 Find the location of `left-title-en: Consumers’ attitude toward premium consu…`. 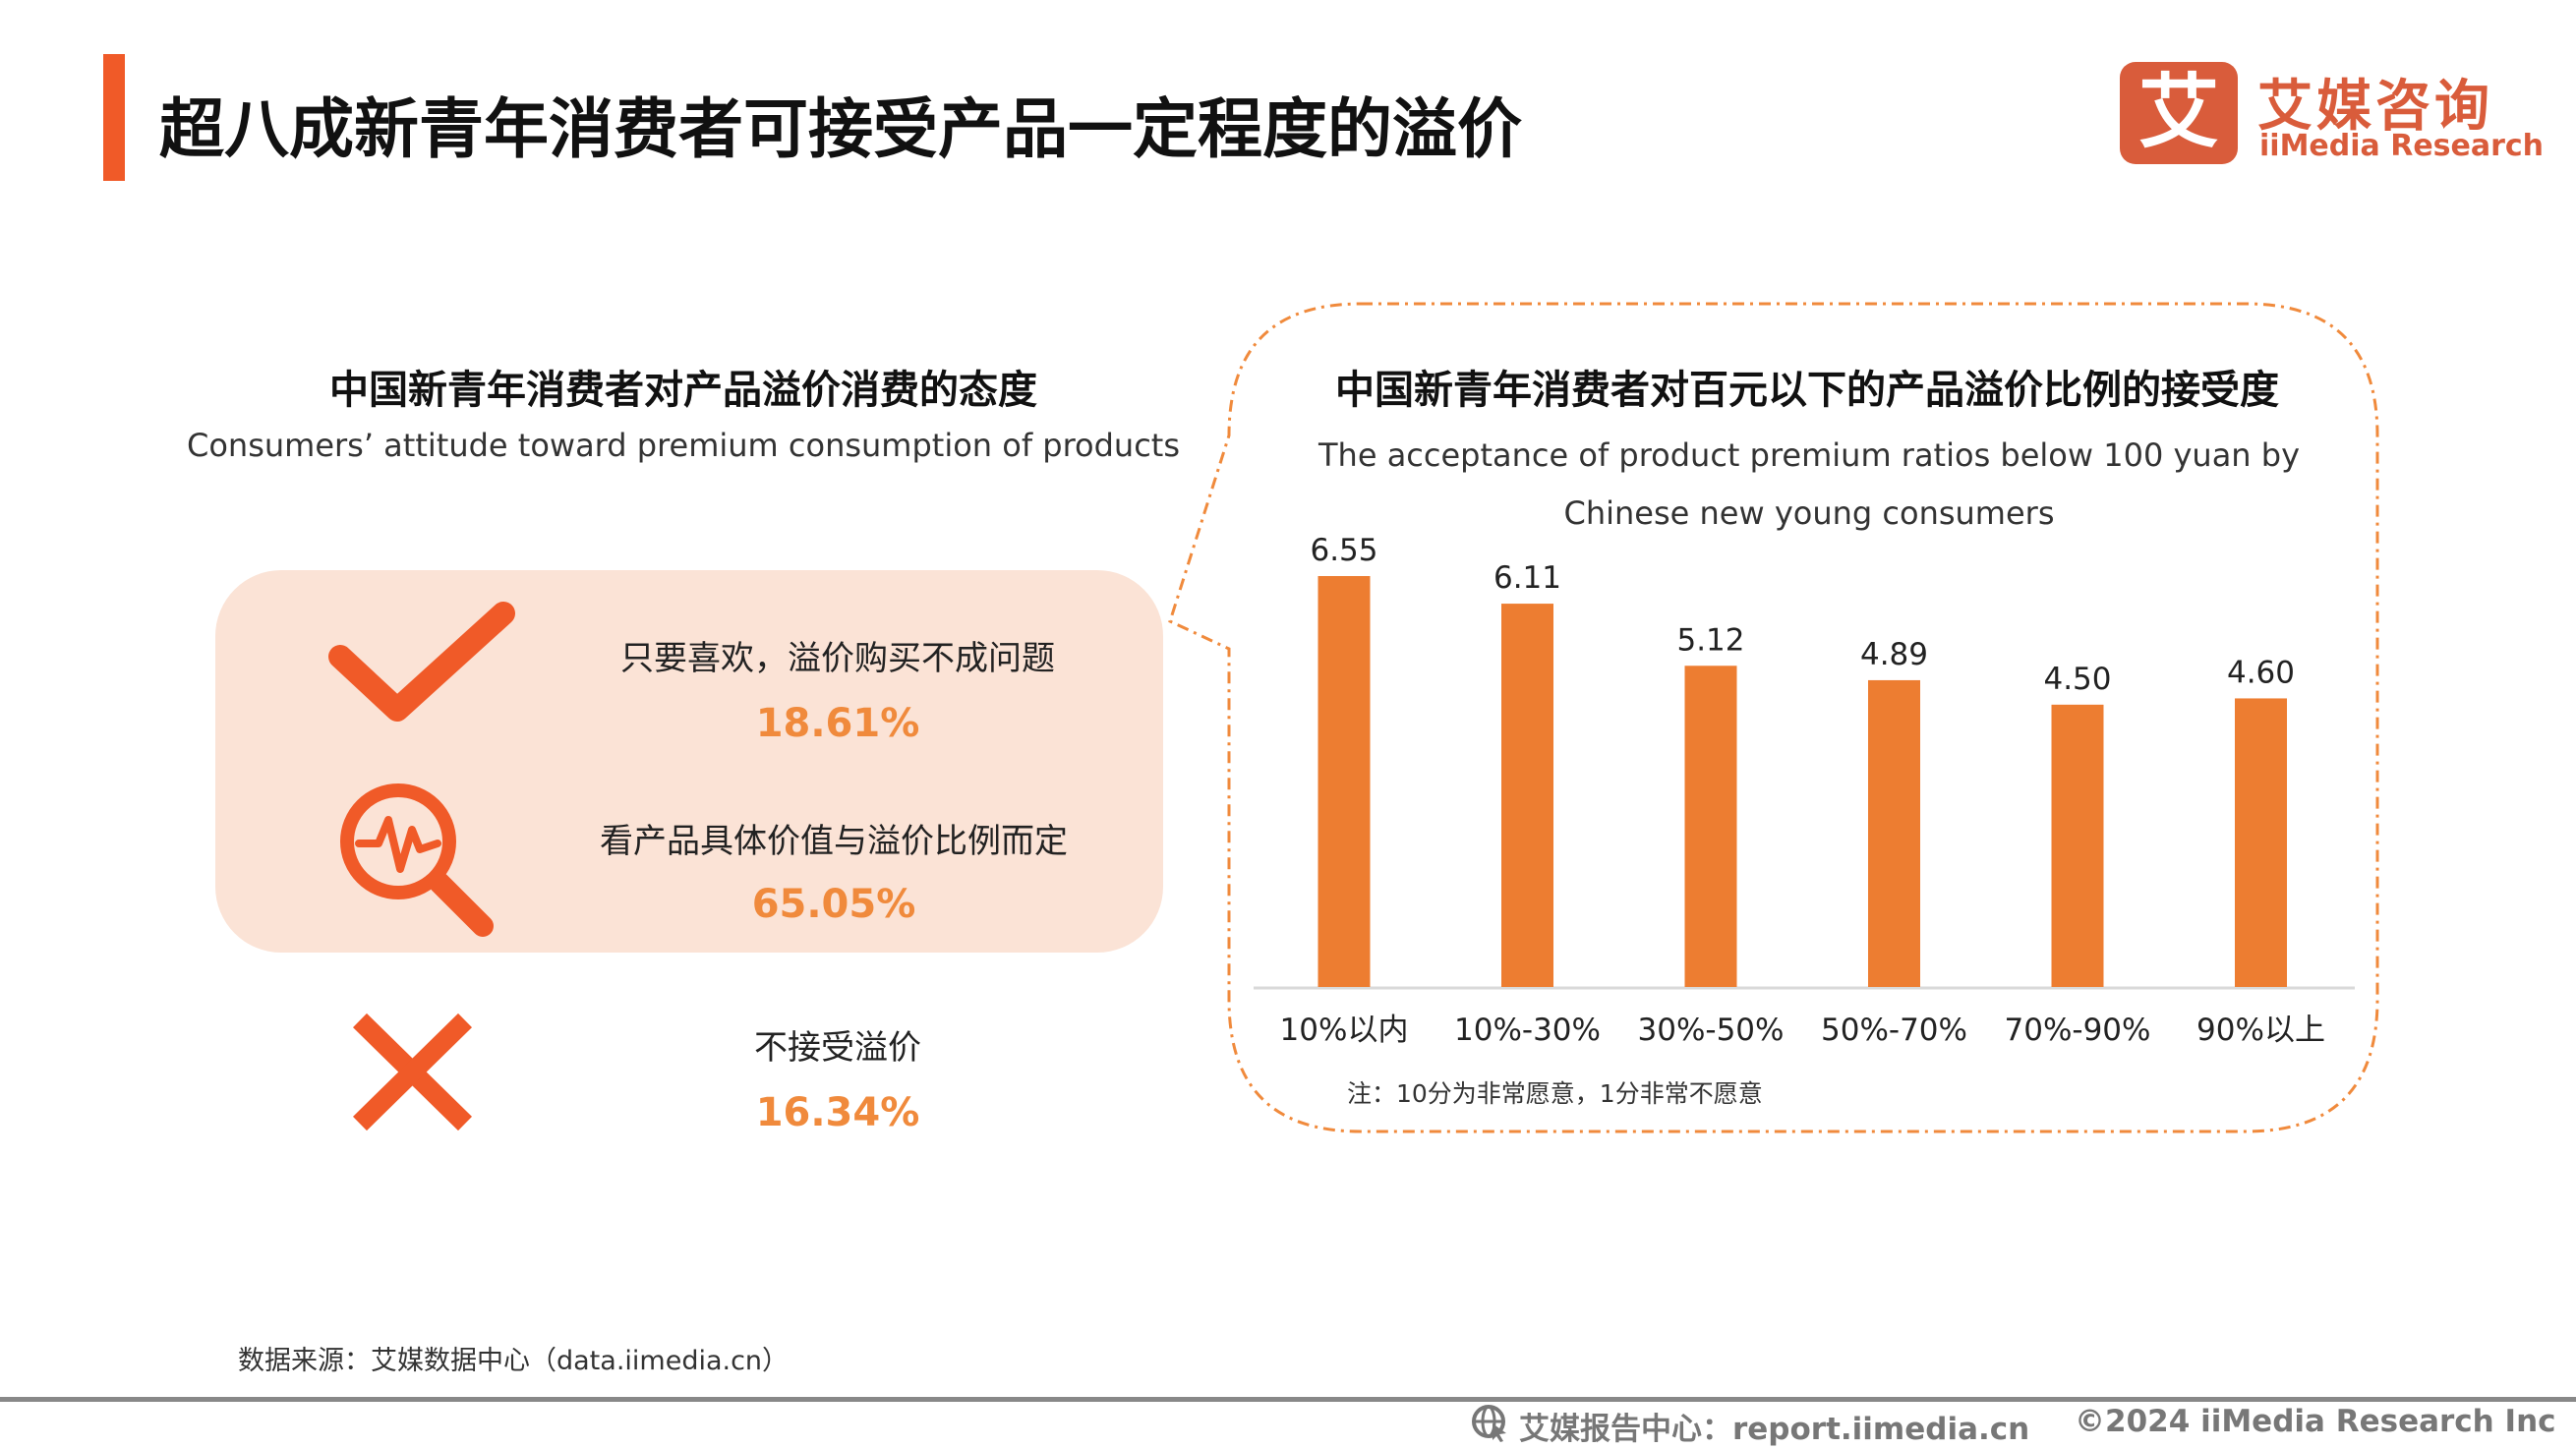

left-title-en: Consumers’ attitude toward premium consu… is located at coordinates (683, 446).